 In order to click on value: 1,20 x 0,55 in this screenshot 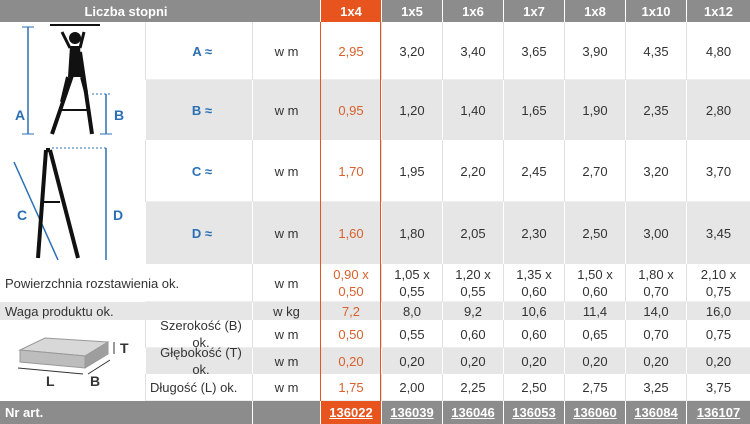, I will do `click(472, 283)`.